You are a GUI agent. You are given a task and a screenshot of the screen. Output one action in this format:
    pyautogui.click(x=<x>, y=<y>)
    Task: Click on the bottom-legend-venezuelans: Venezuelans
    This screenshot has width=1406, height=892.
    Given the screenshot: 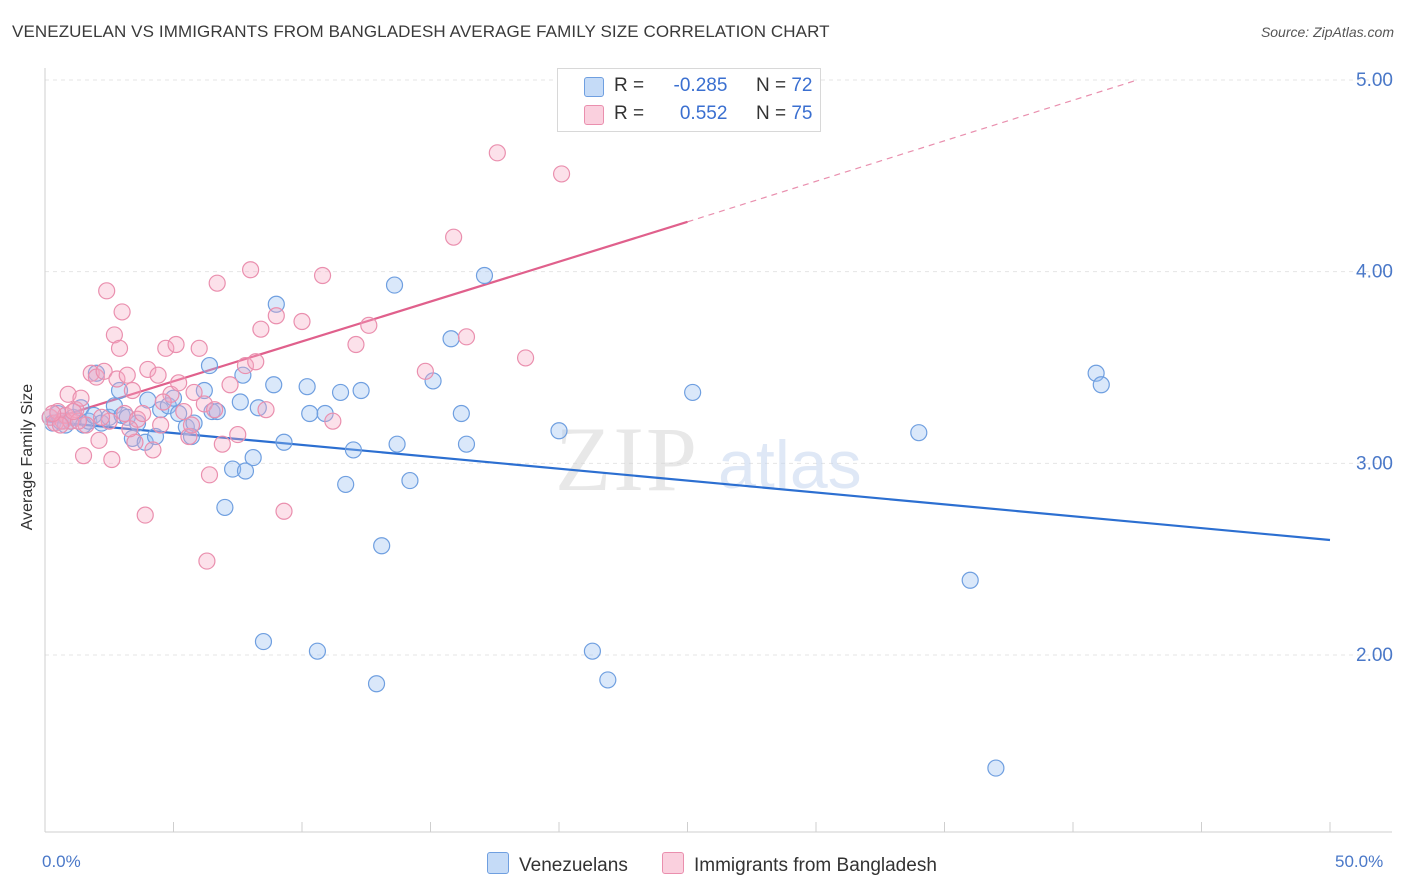 What is the action you would take?
    pyautogui.click(x=557, y=864)
    